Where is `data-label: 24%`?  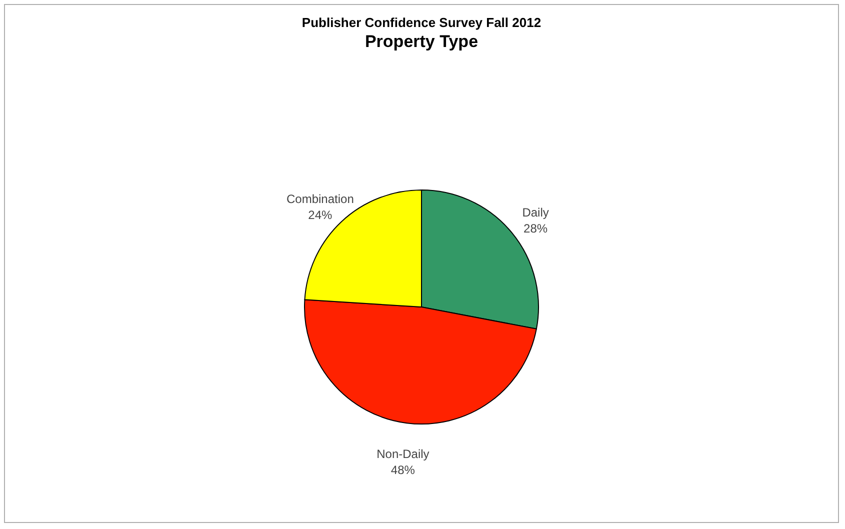 data-label: 24% is located at coordinates (320, 215).